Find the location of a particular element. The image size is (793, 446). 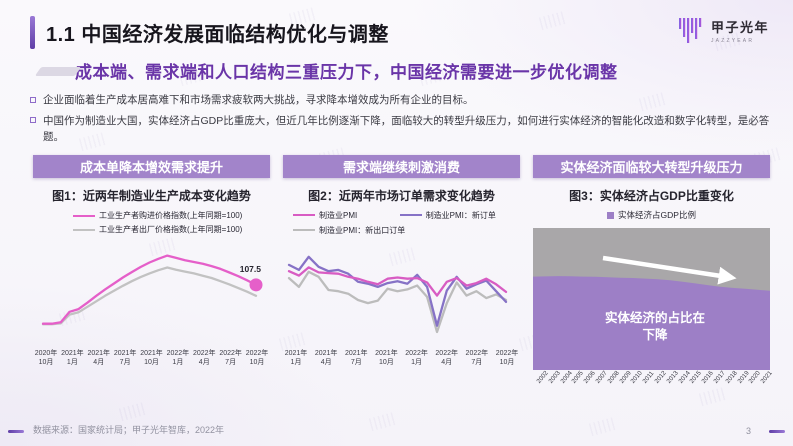

decline-arrow-icon is located at coordinates (669, 270).